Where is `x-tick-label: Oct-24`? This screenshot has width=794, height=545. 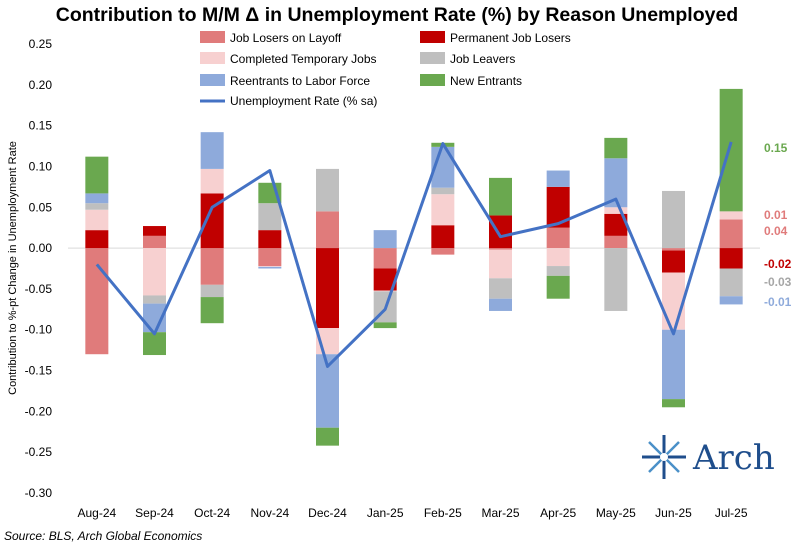
x-tick-label: Oct-24 is located at coordinates (212, 513).